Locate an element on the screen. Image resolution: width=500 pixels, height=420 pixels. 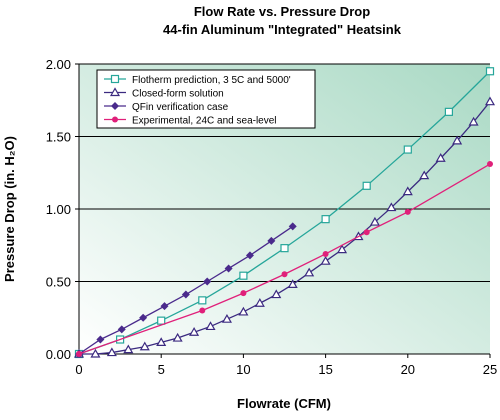
legend-label: QFin verification case is located at coordinates (180, 107).